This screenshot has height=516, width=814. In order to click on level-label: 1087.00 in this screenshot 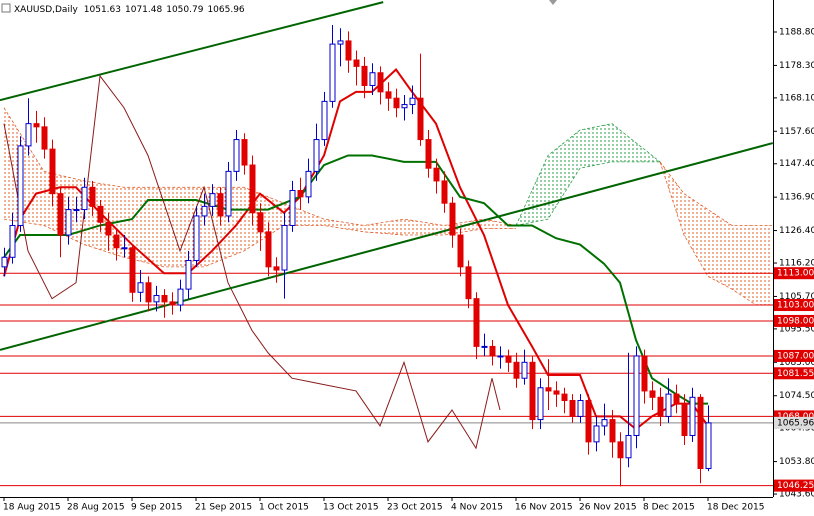, I will do `click(795, 356)`.